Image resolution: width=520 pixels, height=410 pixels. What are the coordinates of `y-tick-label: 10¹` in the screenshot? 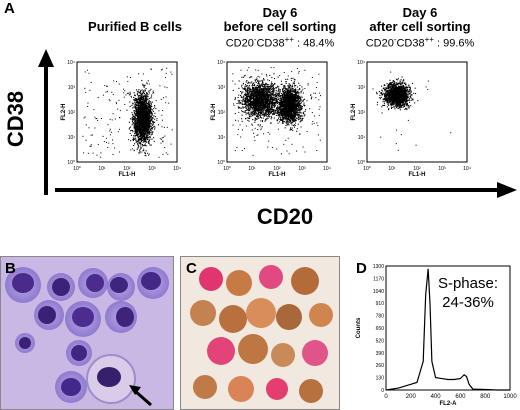 It's located at (72, 138).